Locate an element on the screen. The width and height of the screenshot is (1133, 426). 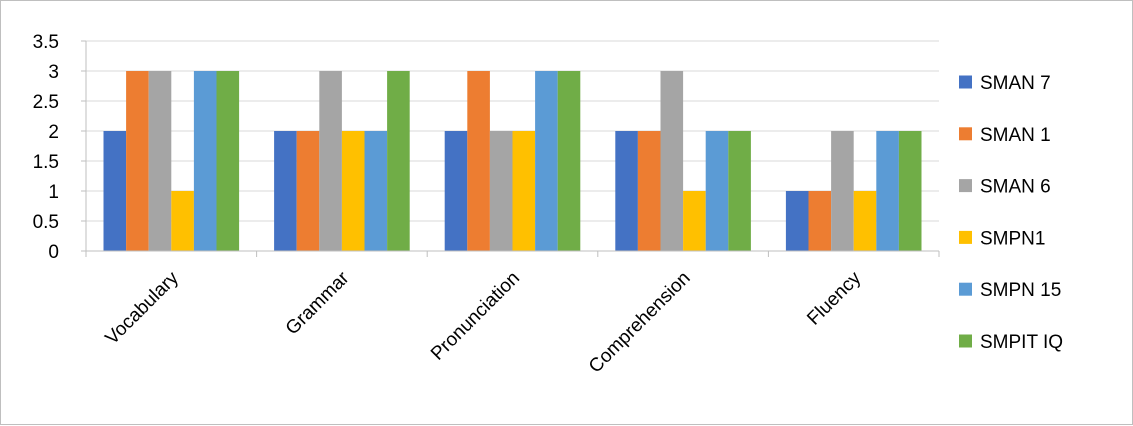
x-category-label: Fluency is located at coordinates (834, 298).